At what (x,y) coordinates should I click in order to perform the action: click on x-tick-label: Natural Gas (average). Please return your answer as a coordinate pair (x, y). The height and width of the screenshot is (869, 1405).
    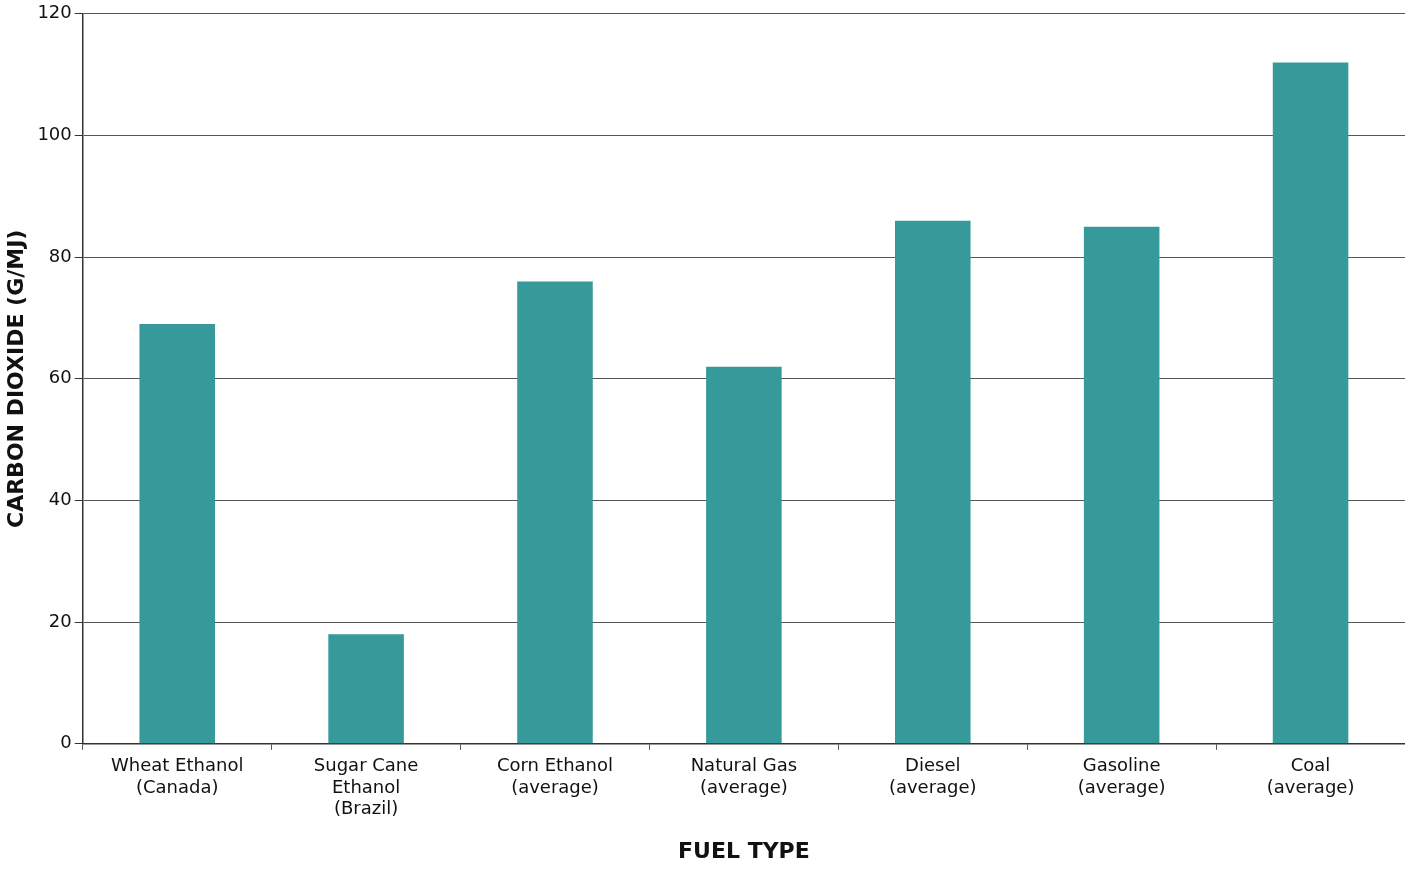
    Looking at the image, I should click on (744, 775).